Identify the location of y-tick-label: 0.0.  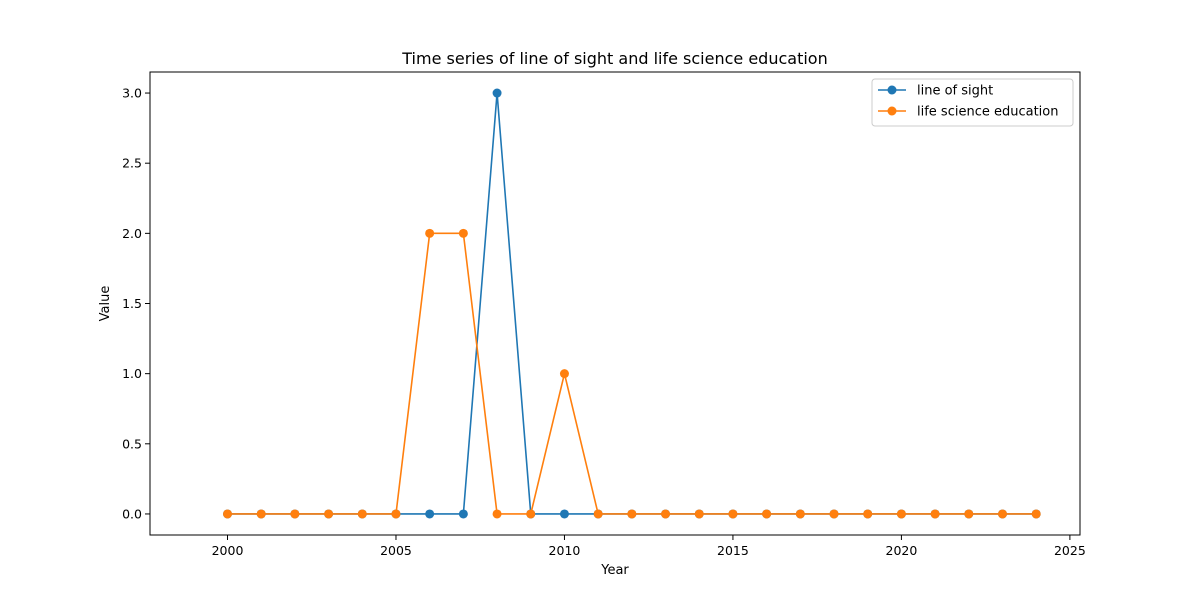
(132, 513).